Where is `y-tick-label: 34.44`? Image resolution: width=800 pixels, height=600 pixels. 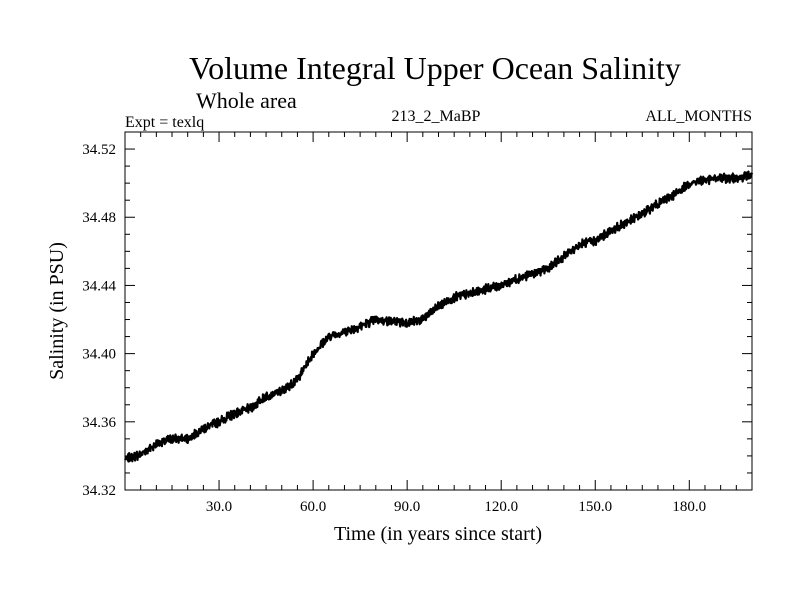 y-tick-label: 34.44 is located at coordinates (99, 286).